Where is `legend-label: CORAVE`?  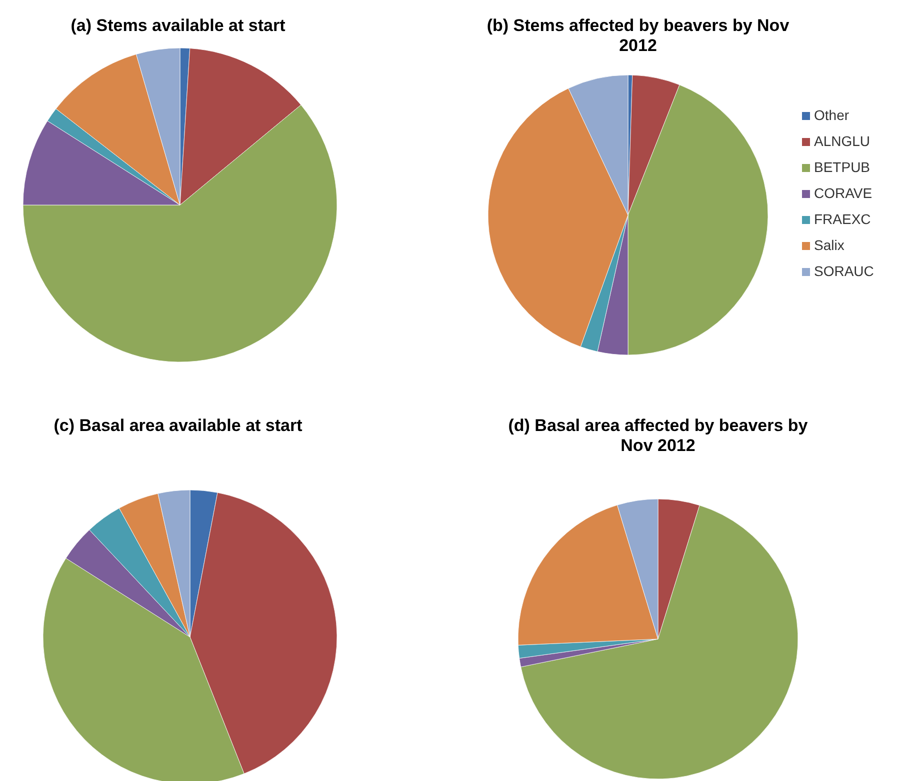 legend-label: CORAVE is located at coordinates (843, 193).